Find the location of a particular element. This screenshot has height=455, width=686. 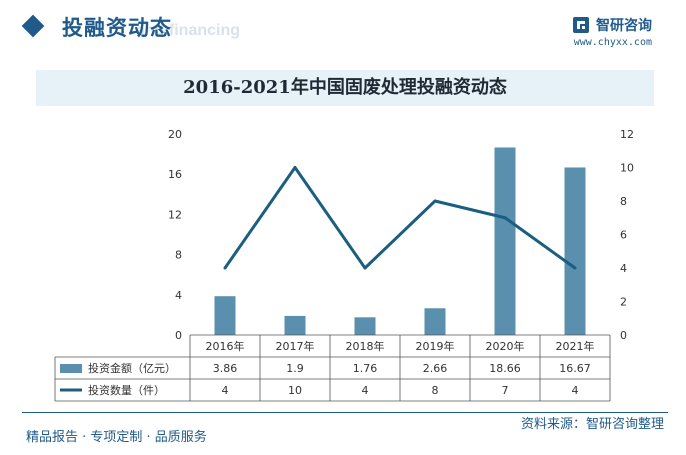

x-tick-label: 2019年 is located at coordinates (435, 346).